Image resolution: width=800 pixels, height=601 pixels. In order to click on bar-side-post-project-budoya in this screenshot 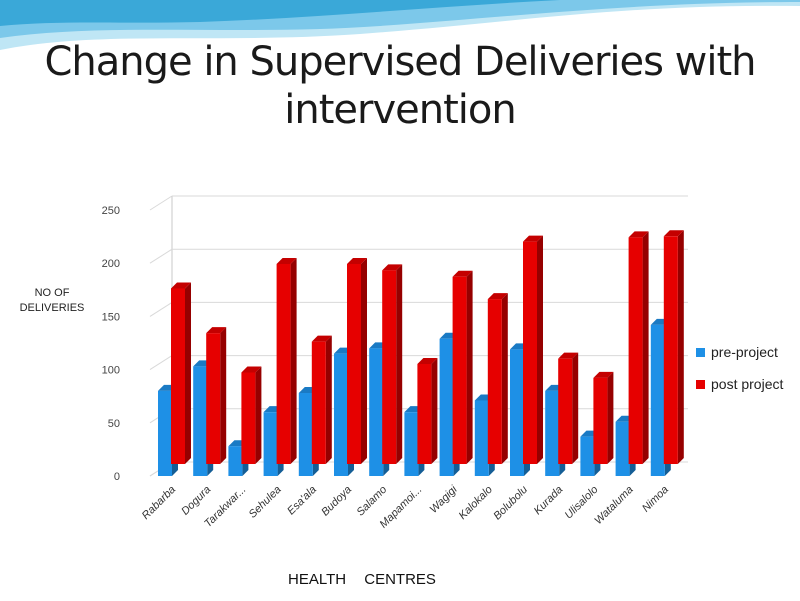, I will do `click(364, 360)`.